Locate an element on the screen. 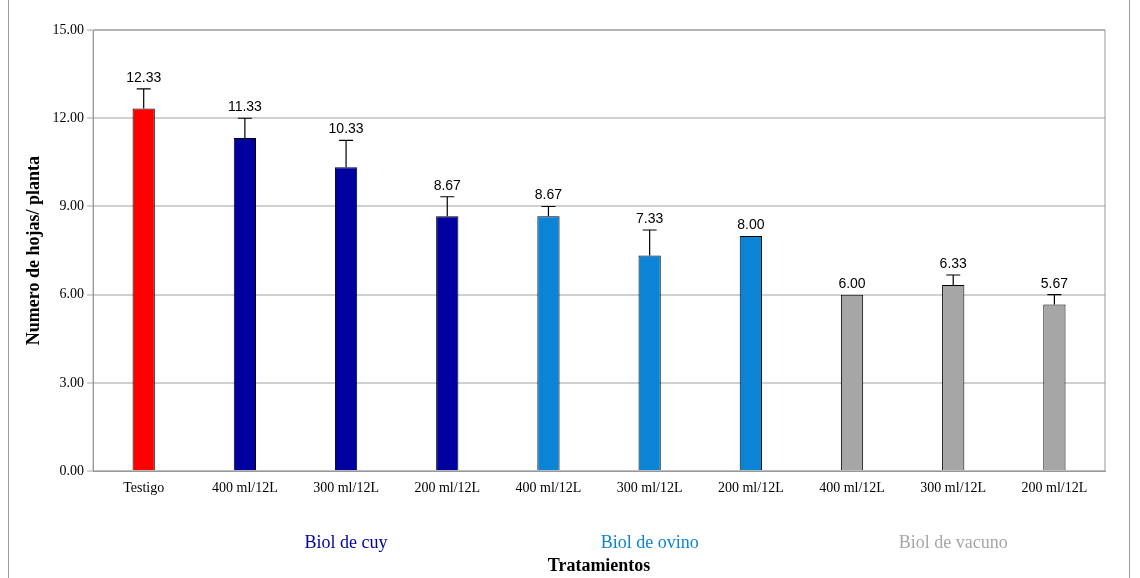  y-tick-label: 0.00 is located at coordinates (72, 470).